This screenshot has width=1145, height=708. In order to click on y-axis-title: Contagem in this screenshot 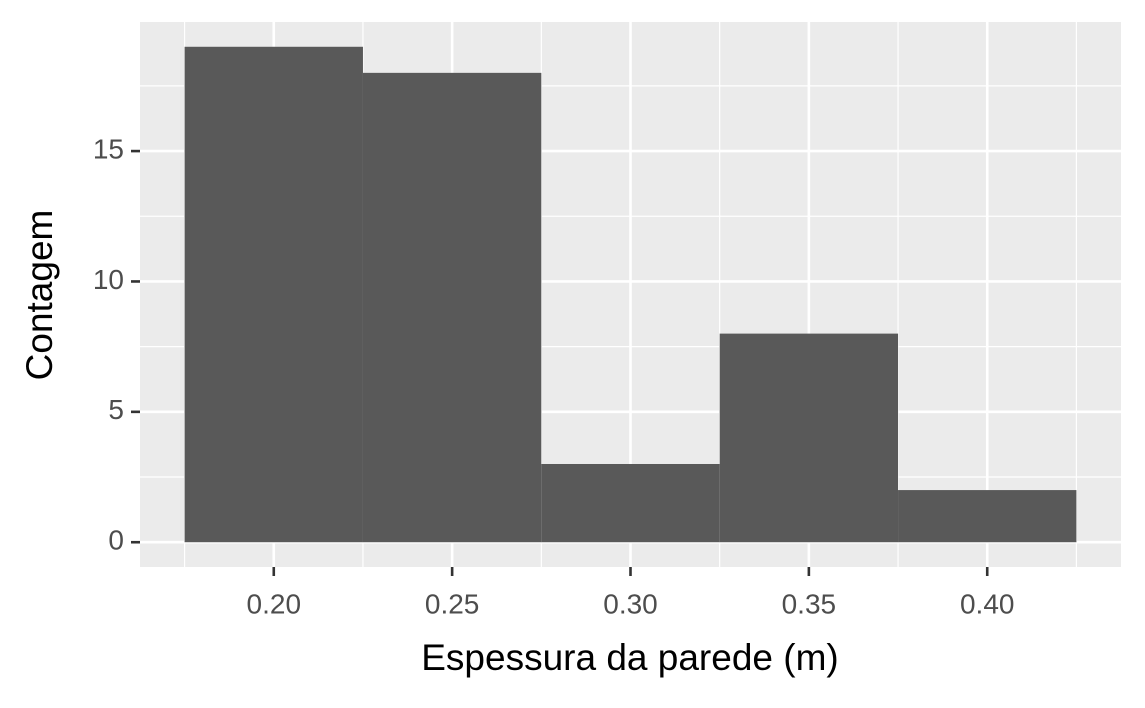, I will do `click(39, 295)`.